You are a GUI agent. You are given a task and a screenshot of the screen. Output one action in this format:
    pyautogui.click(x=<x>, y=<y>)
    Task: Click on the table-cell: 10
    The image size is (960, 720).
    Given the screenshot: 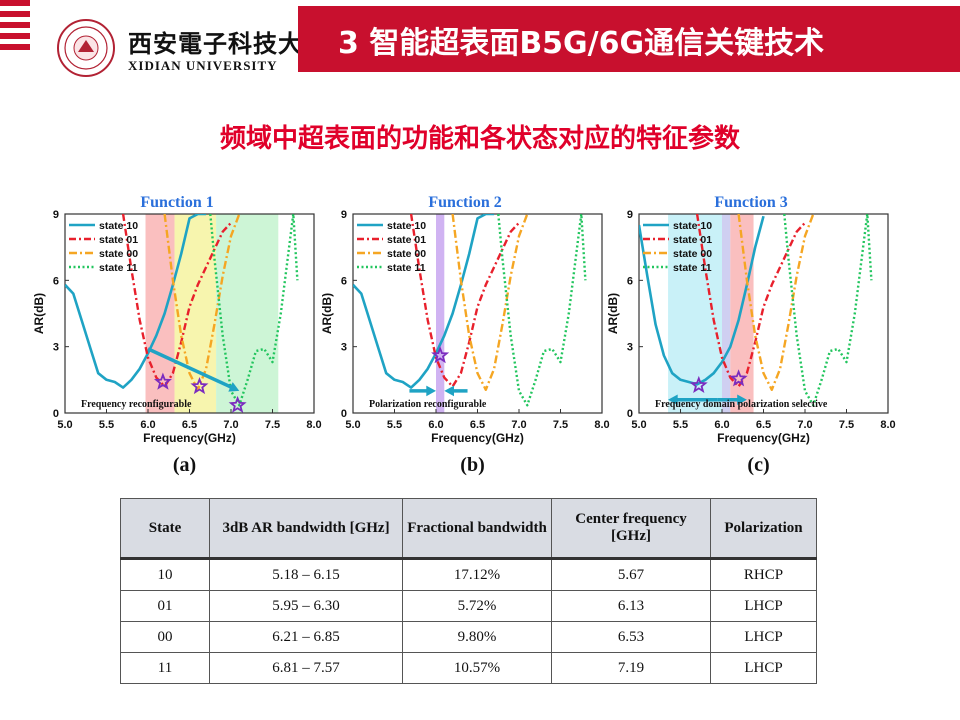 What is the action you would take?
    pyautogui.click(x=165, y=574)
    